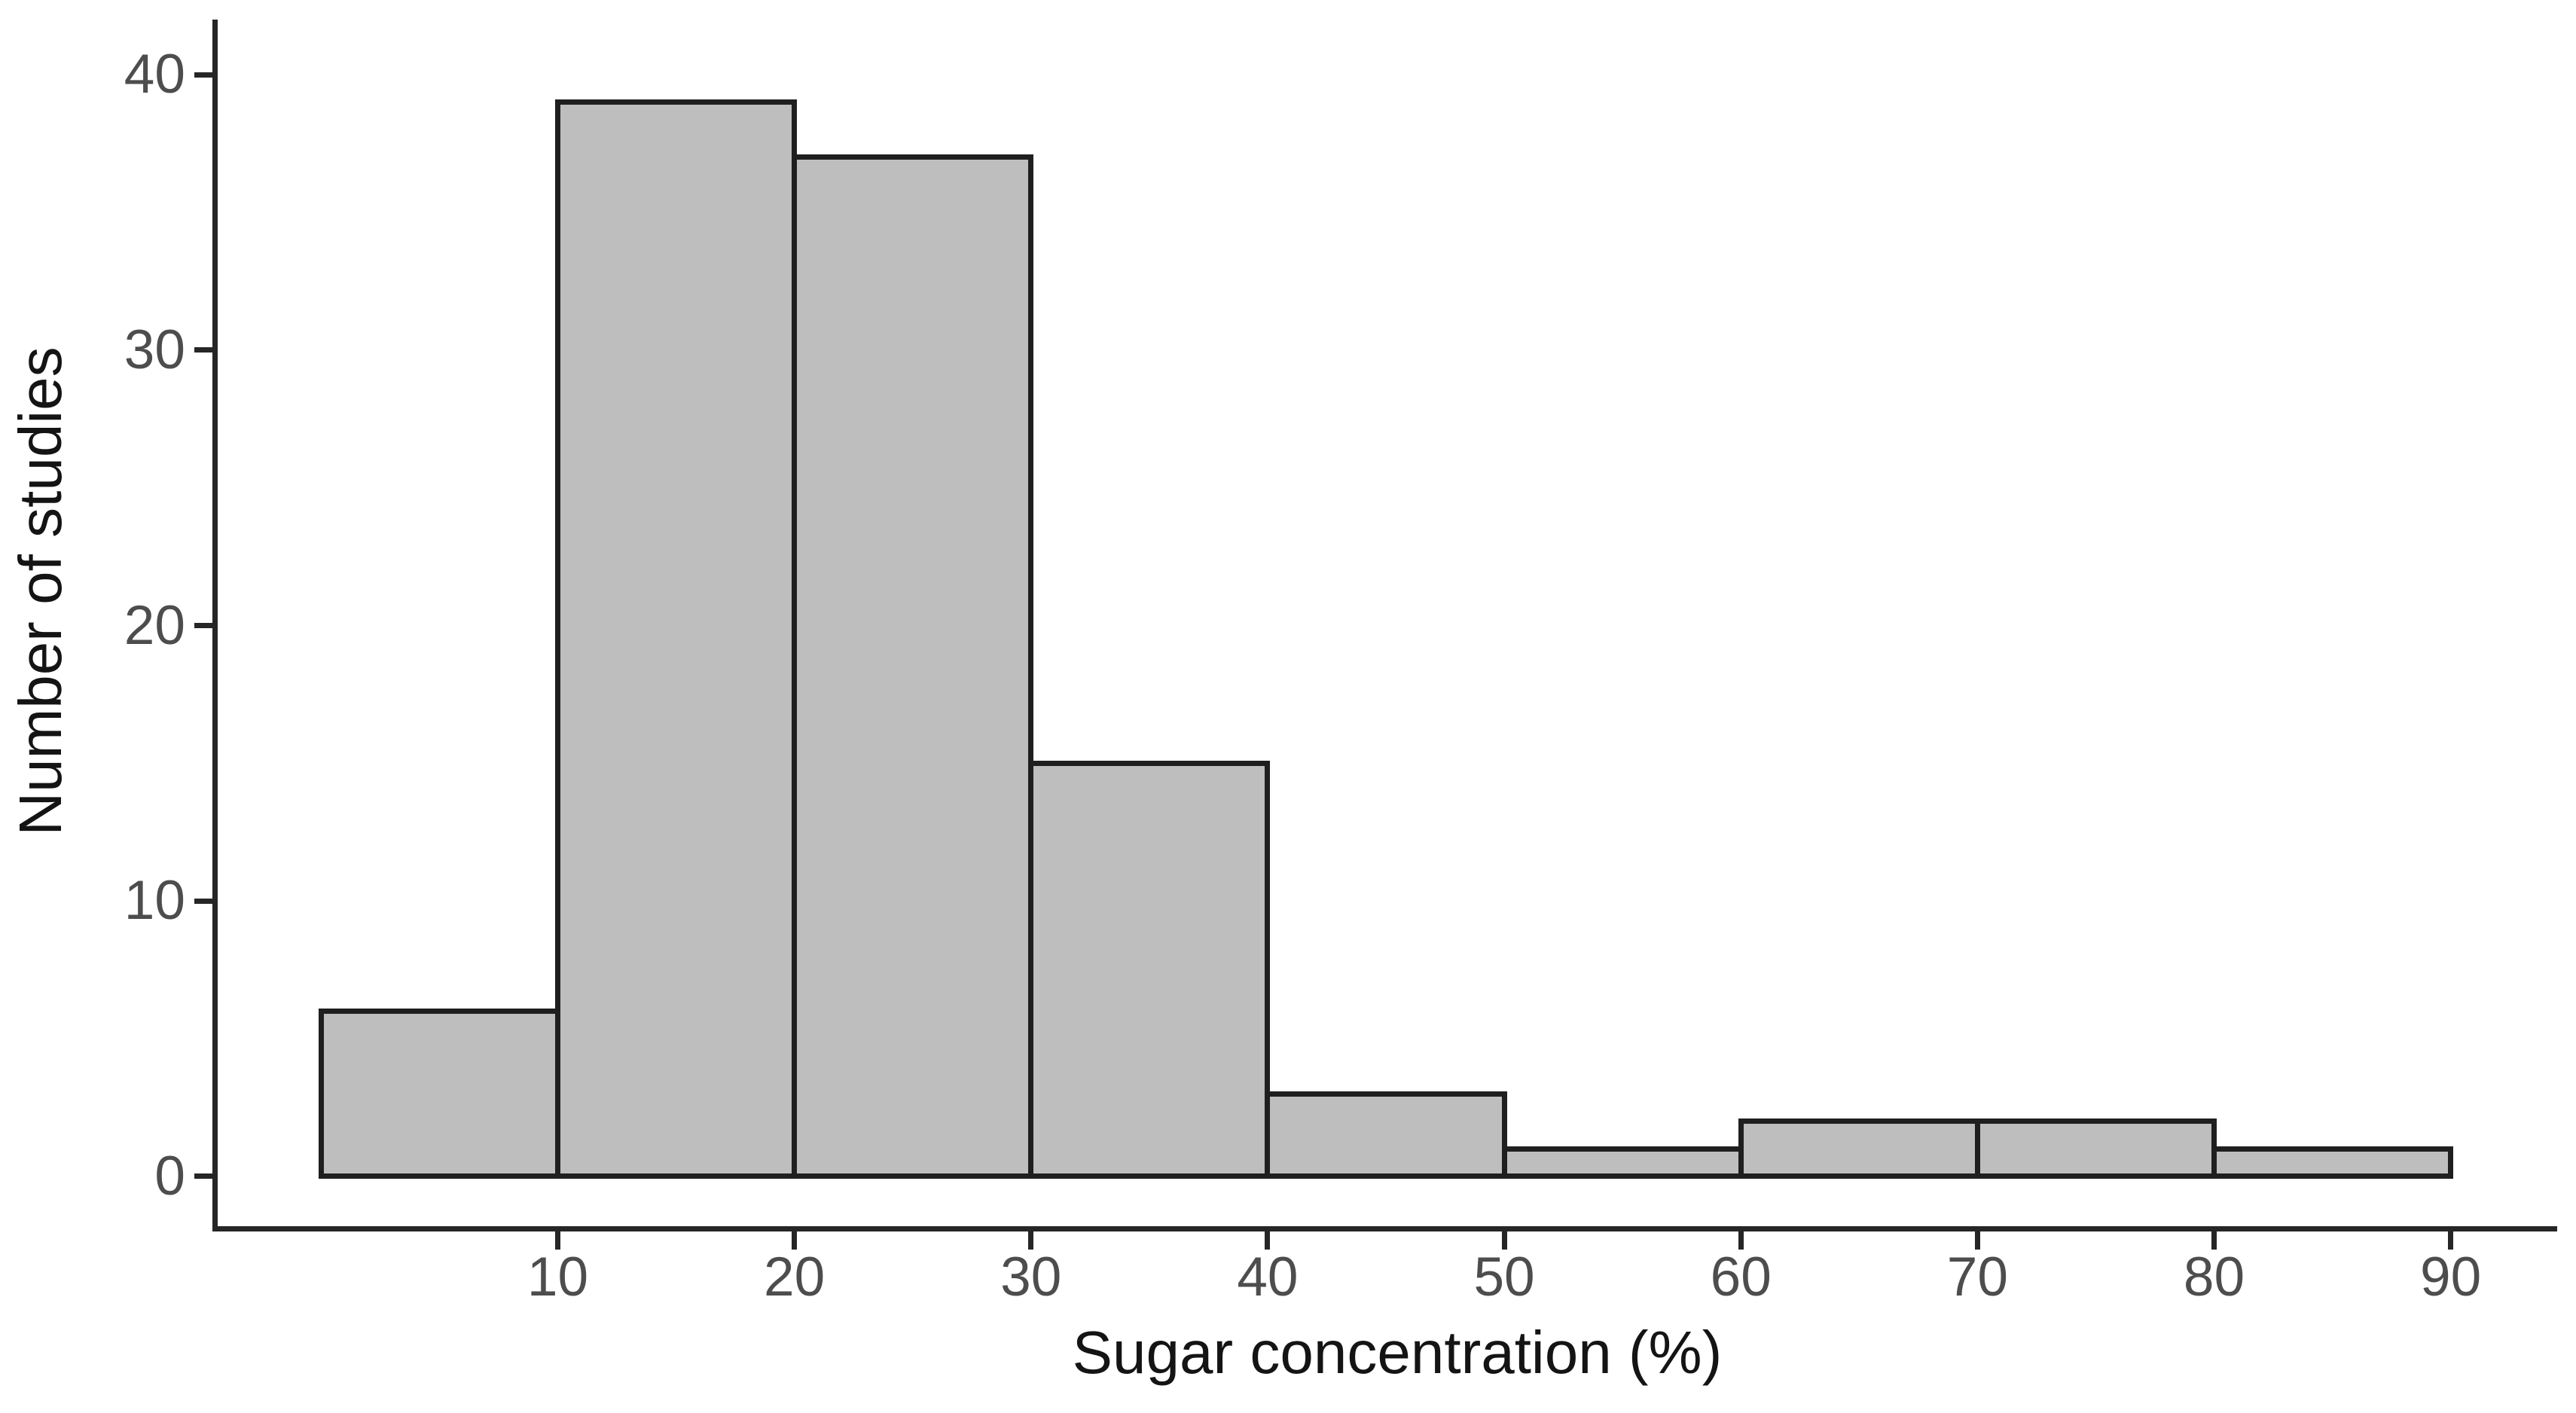  Describe the element at coordinates (1268, 1277) in the screenshot. I see `x-tick-label: 40` at that location.